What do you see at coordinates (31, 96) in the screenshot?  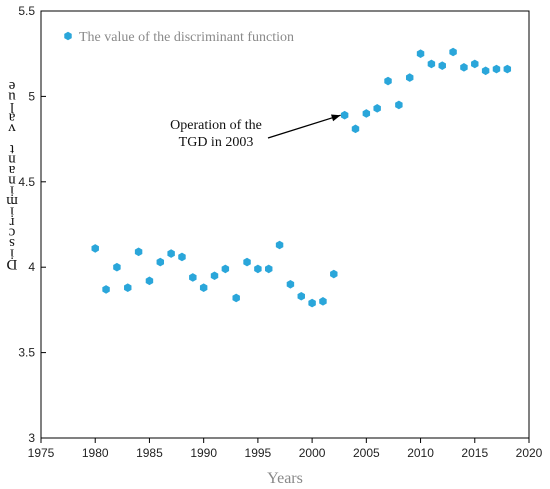 I see `y-tick-label: 5` at bounding box center [31, 96].